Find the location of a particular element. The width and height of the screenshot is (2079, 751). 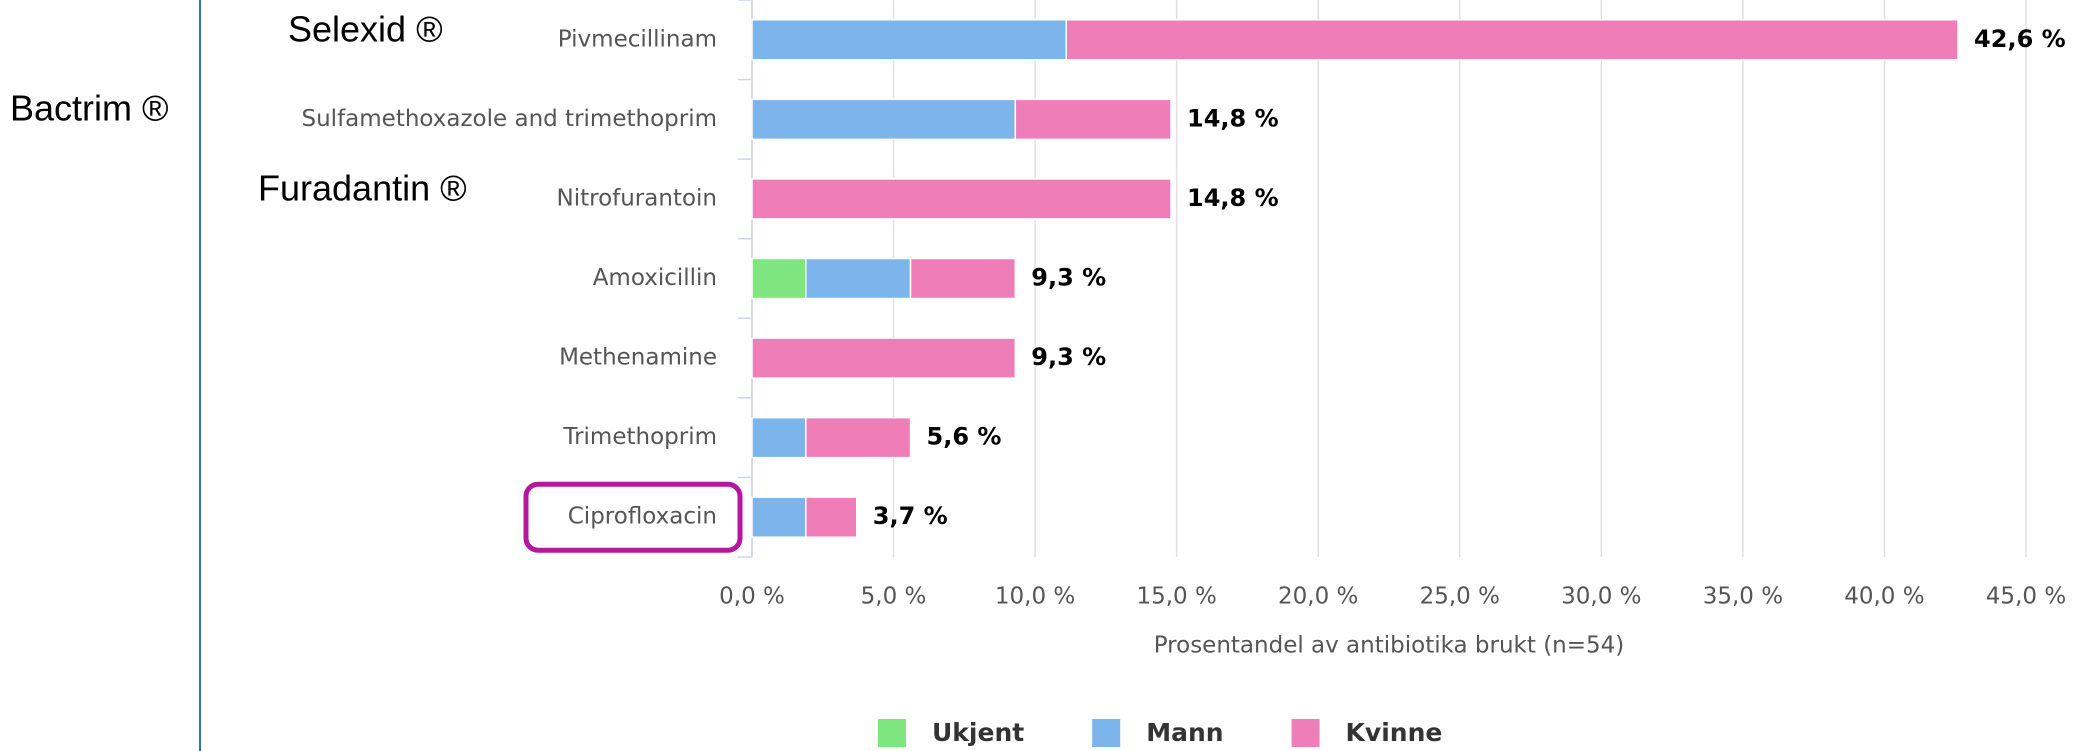

highlight-box is located at coordinates (633, 517).